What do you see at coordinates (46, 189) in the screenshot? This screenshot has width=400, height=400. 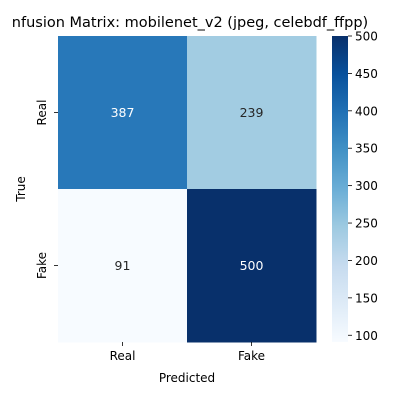 I see `y-axis: Real Fake` at bounding box center [46, 189].